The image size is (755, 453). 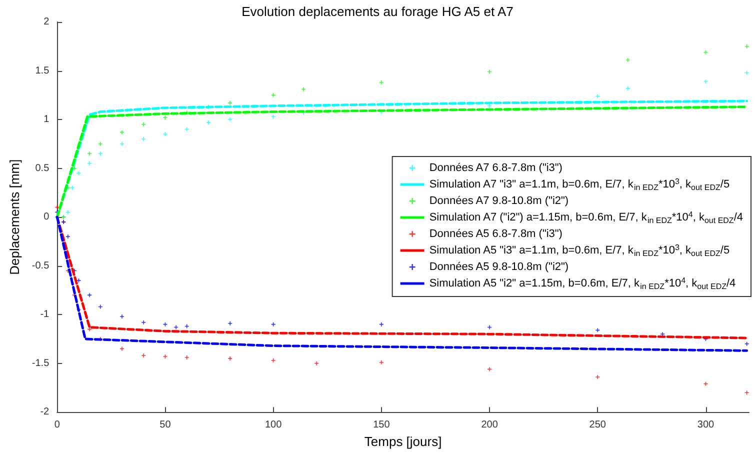 What do you see at coordinates (381, 425) in the screenshot?
I see `x-tick-label: 150` at bounding box center [381, 425].